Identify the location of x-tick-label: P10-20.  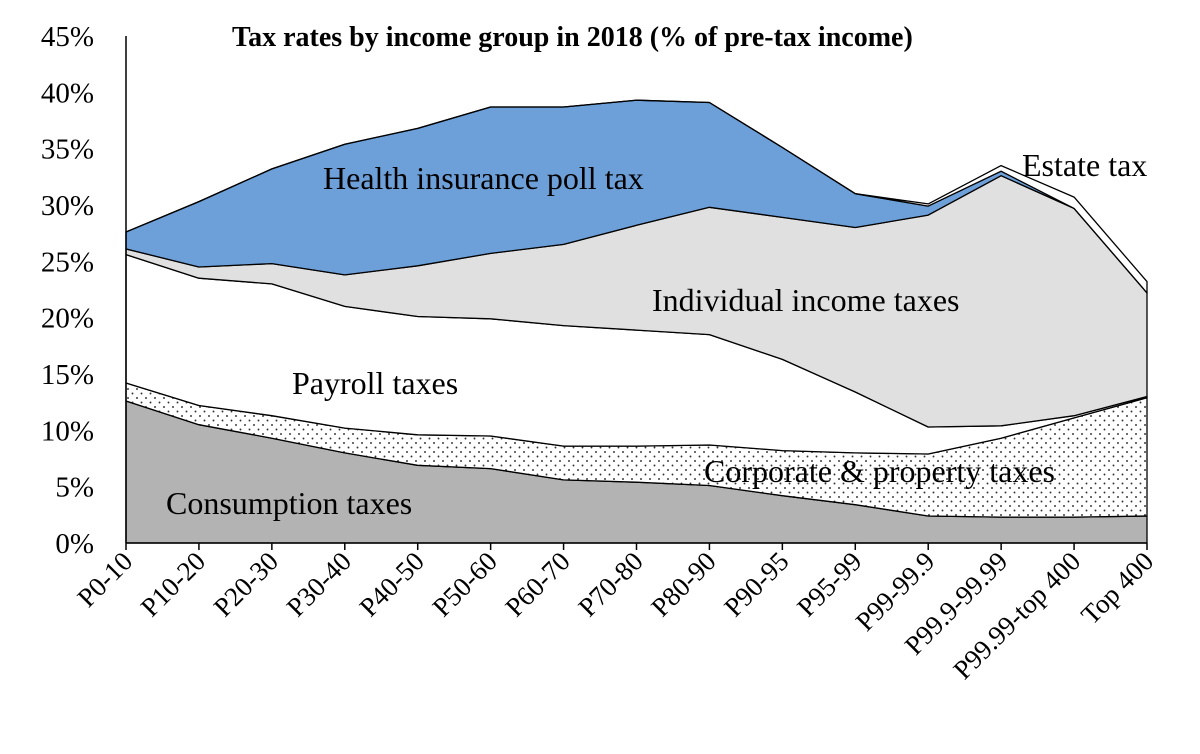
(173, 584).